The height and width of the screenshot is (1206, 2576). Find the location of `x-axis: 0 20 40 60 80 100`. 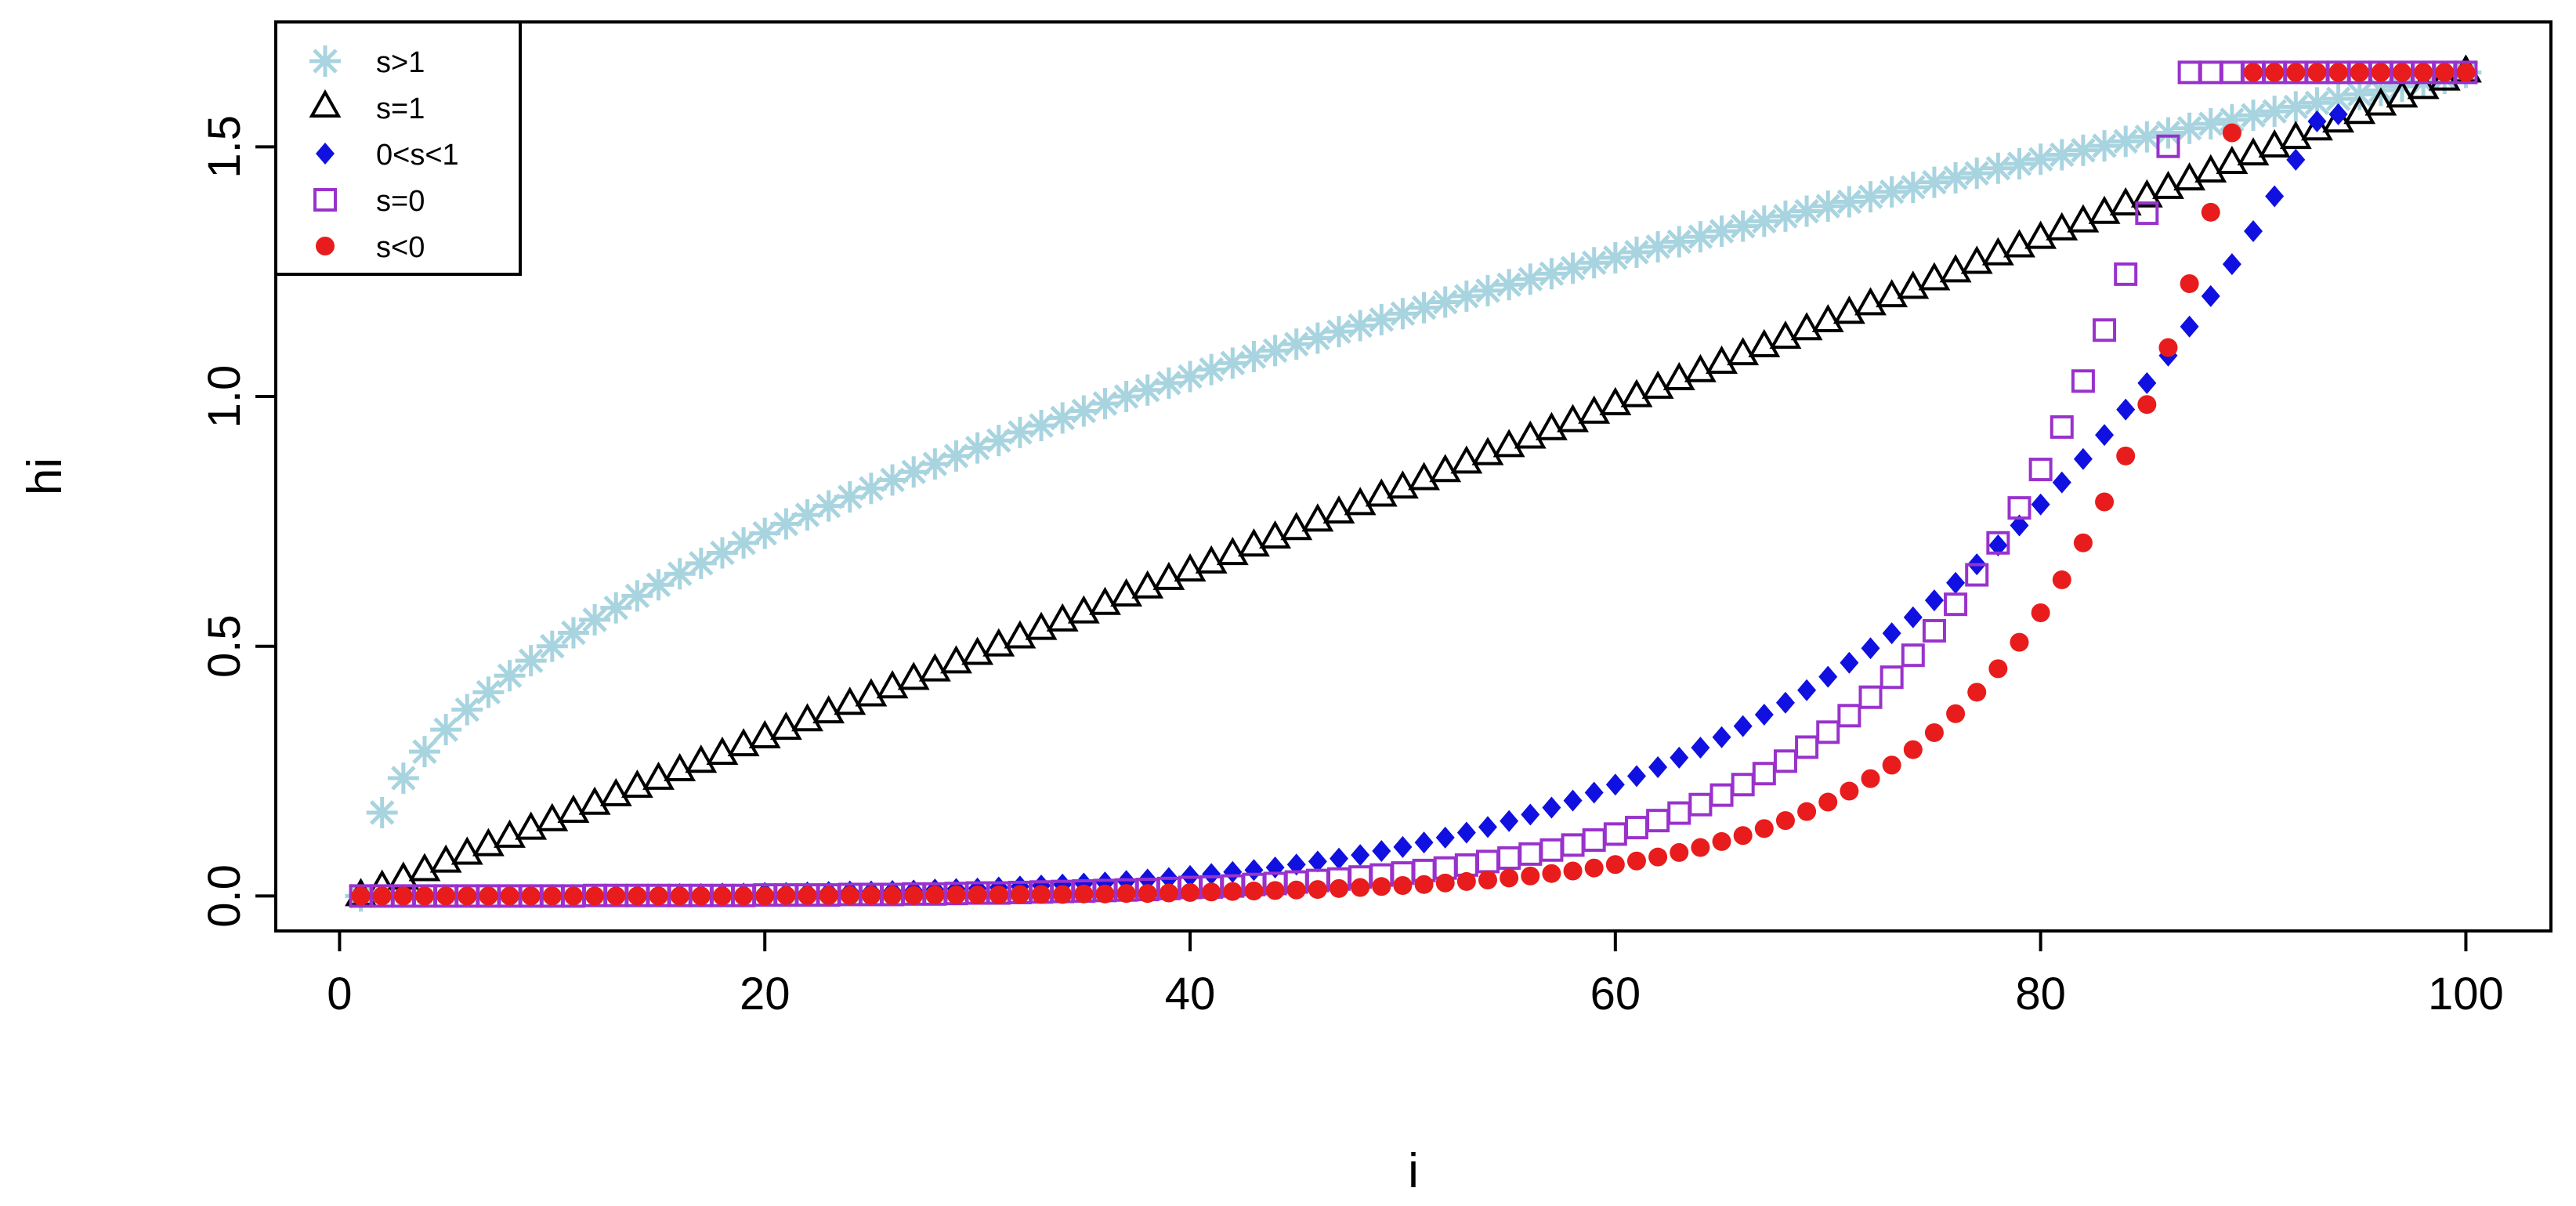

x-axis: 0 20 40 60 80 100 is located at coordinates (1415, 974).